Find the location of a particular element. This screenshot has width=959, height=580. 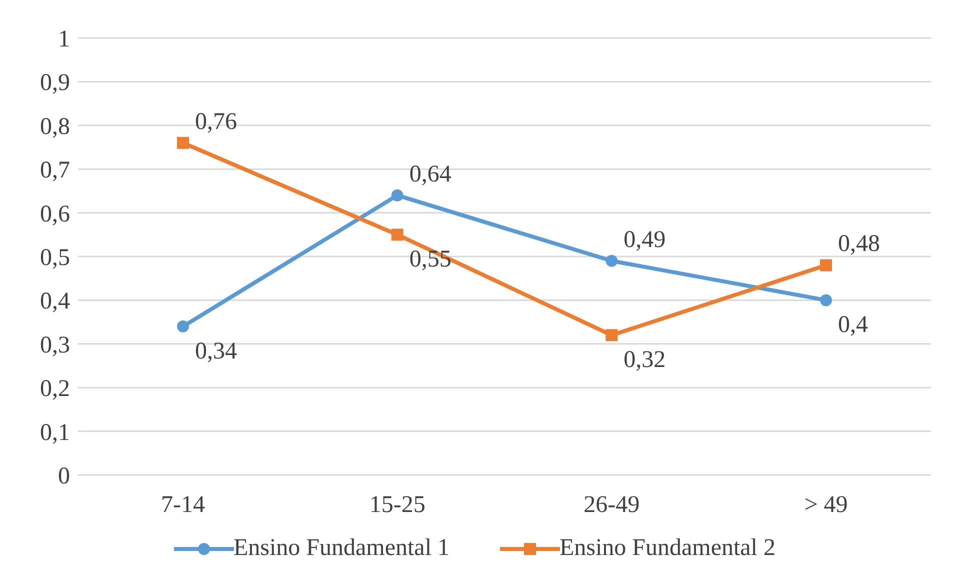

x-tick-label: > 49 is located at coordinates (826, 505).